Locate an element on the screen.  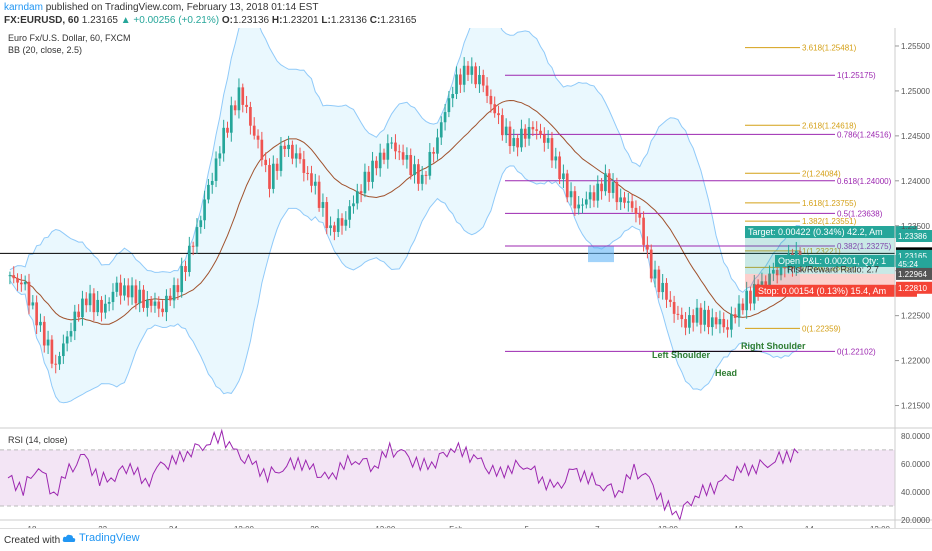
bb-legend: BB (20, close, 2.5) is located at coordinates (45, 50).